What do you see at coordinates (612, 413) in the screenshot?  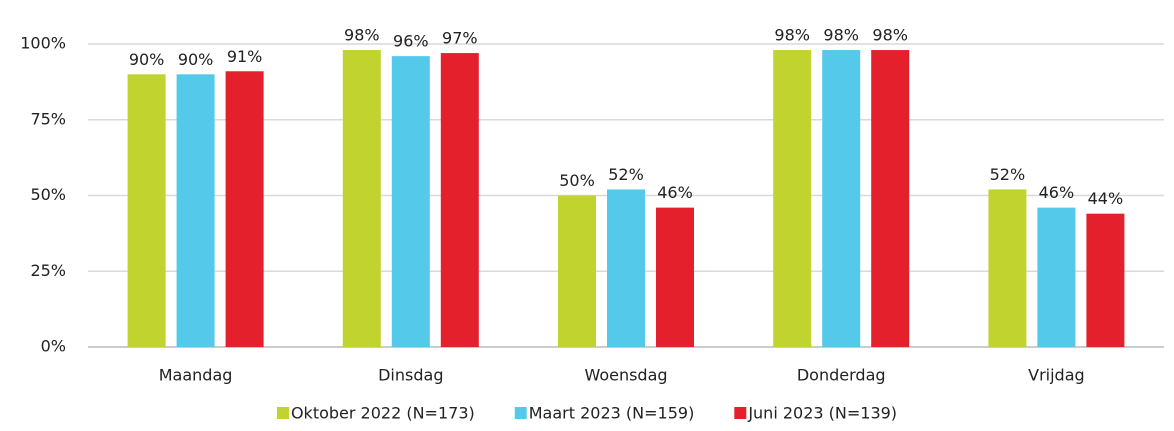 I see `legend-label: Maart 2023 (N=159)` at bounding box center [612, 413].